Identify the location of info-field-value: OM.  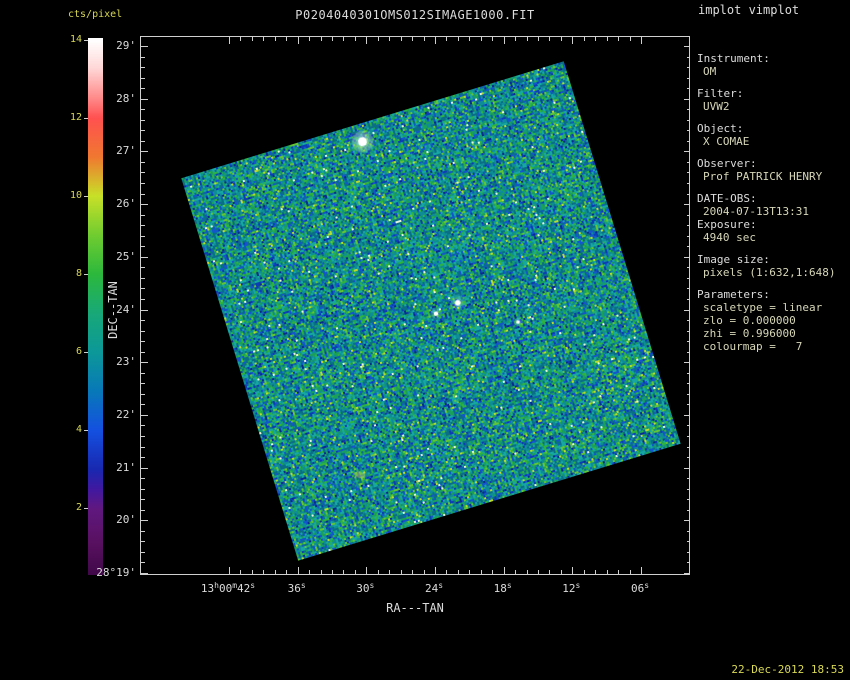
(710, 71).